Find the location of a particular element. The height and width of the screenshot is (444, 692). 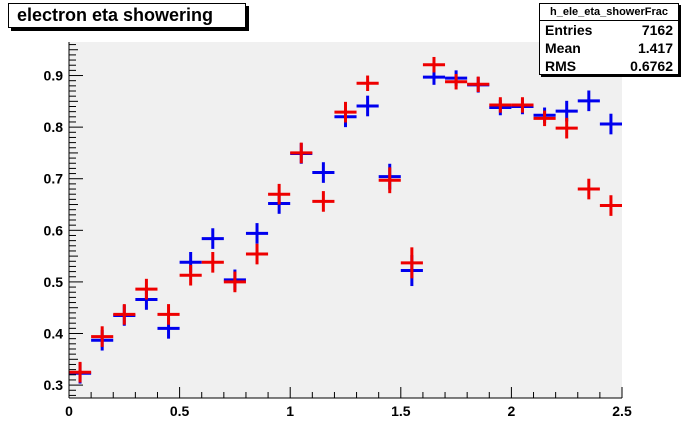

x-tick-label: 2.5 is located at coordinates (622, 411).